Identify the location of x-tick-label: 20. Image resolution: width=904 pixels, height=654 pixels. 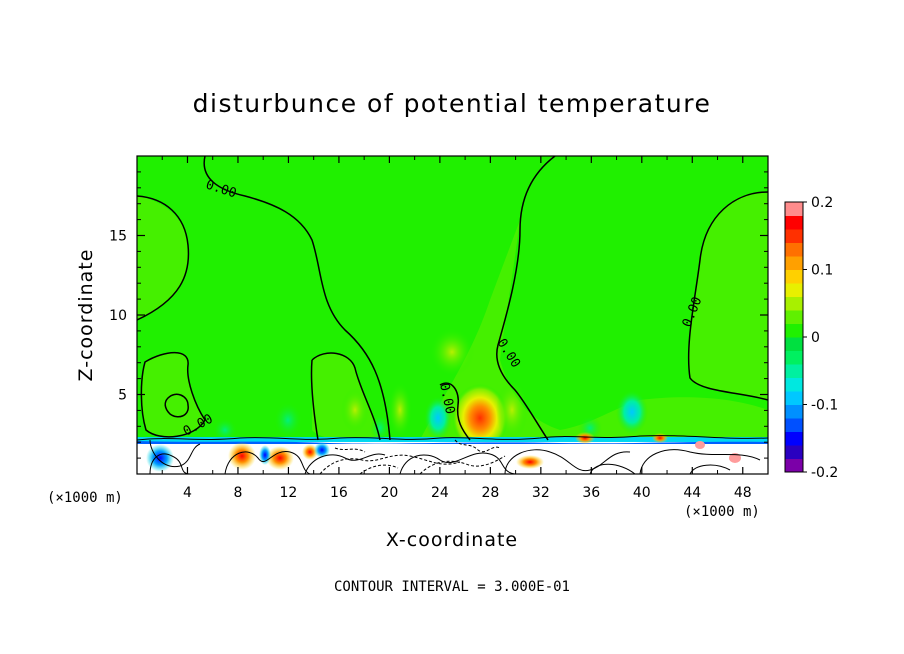
(389, 493).